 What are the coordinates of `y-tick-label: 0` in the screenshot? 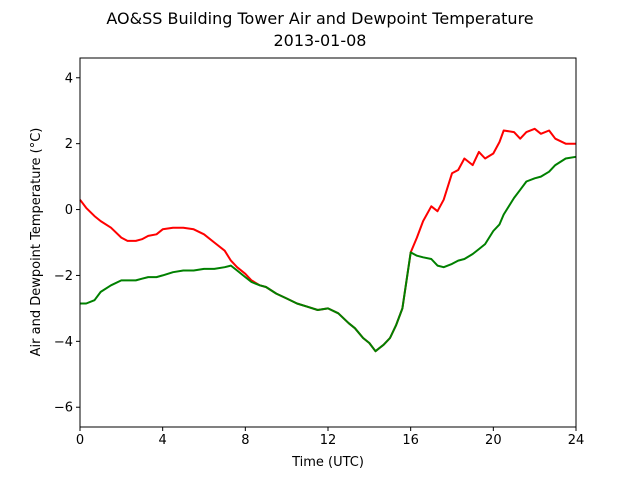 It's located at (69, 210).